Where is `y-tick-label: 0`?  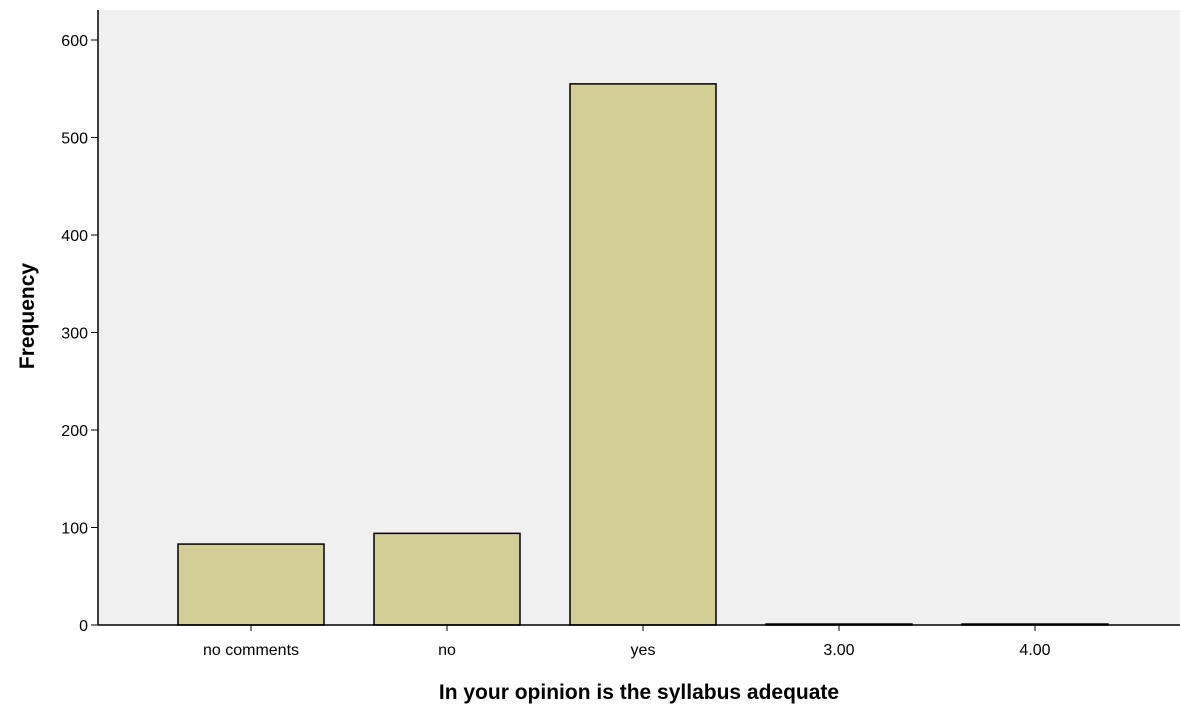 y-tick-label: 0 is located at coordinates (83, 626).